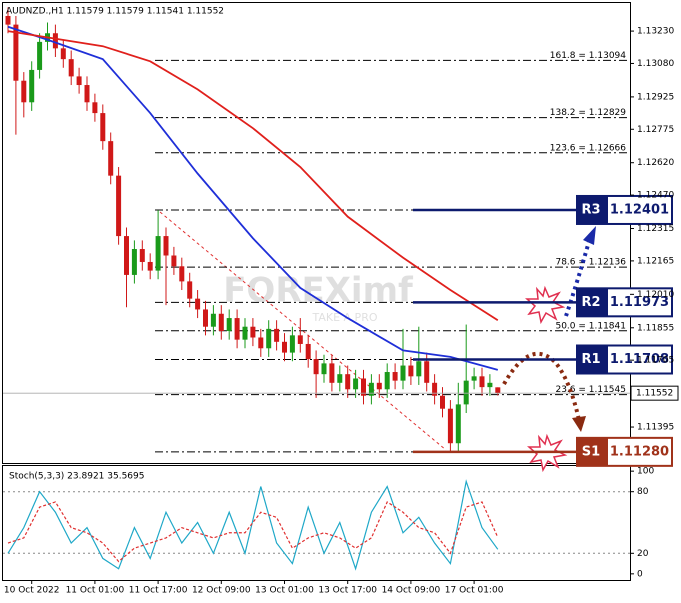 Image resolution: width=681 pixels, height=603 pixels. I want to click on y-tick-label: 100, so click(645, 472).